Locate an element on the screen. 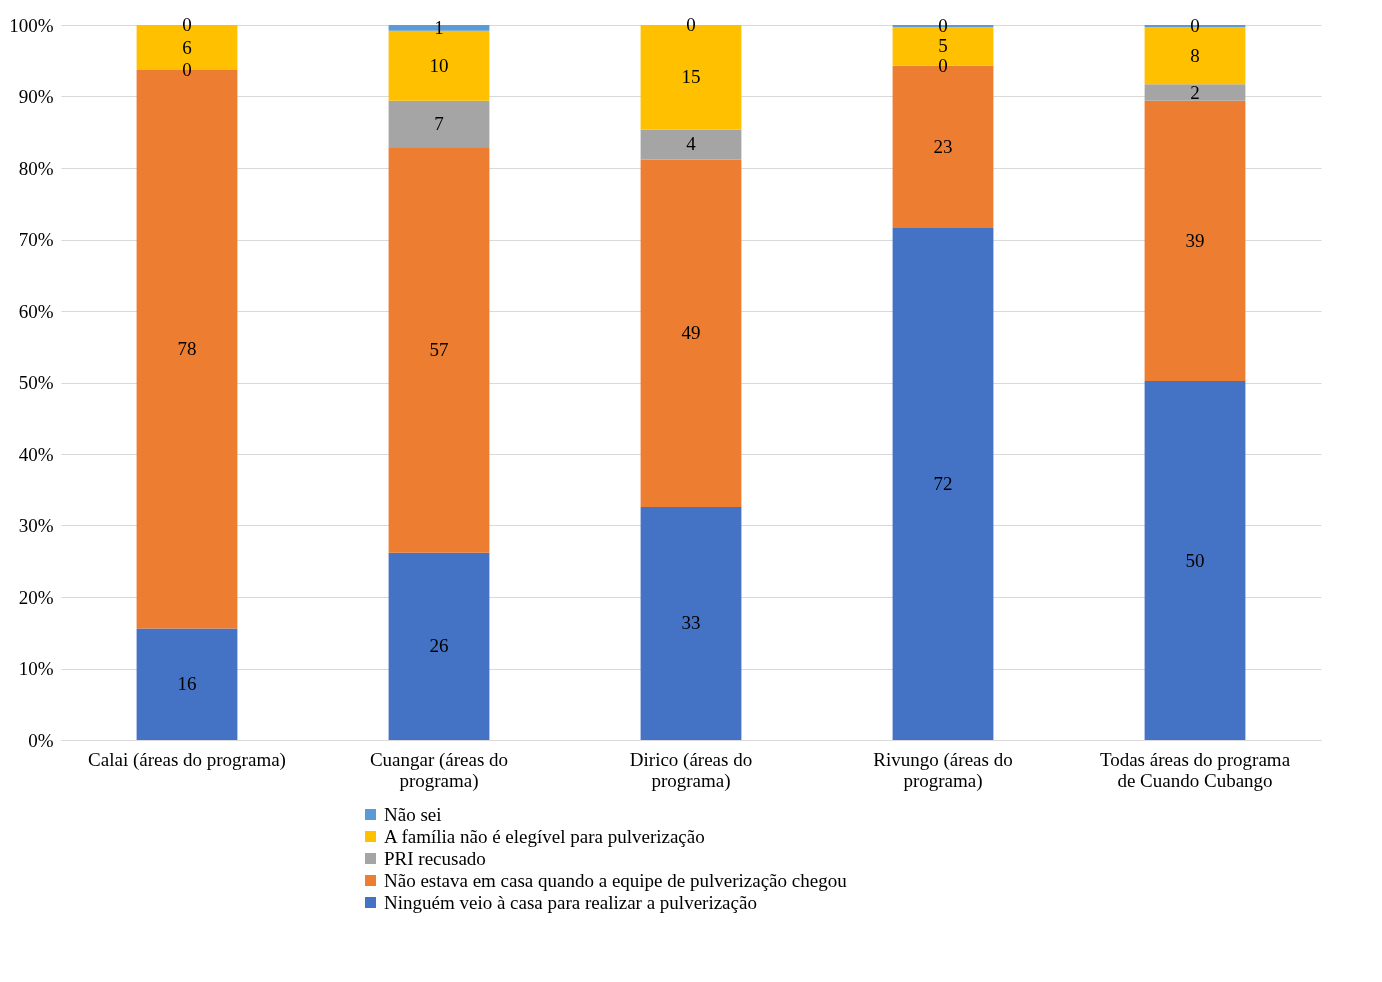 This screenshot has height=982, width=1382. data-label: 15 is located at coordinates (691, 77).